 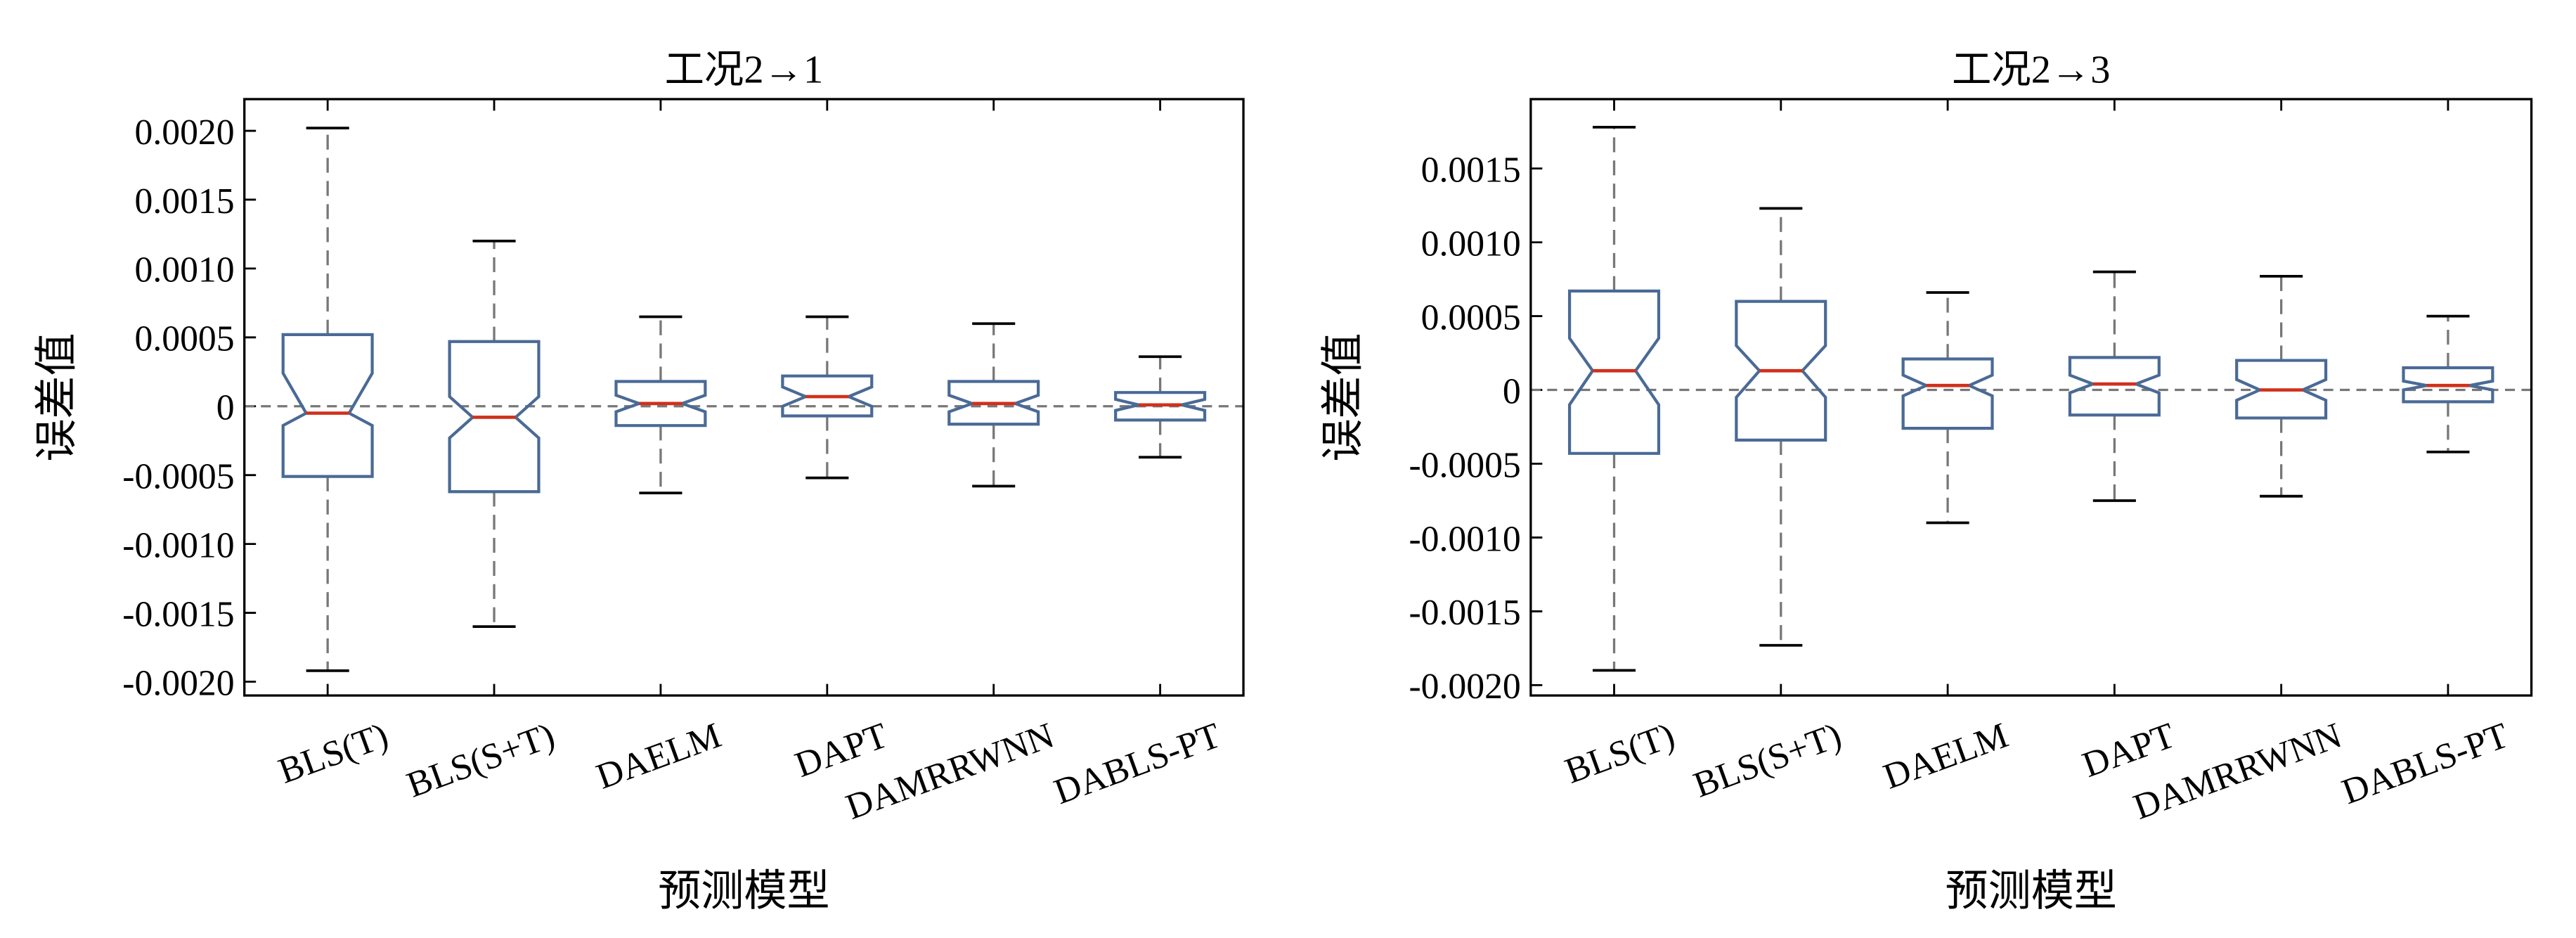 What do you see at coordinates (184, 133) in the screenshot?
I see `y-tick-label: 0.0020` at bounding box center [184, 133].